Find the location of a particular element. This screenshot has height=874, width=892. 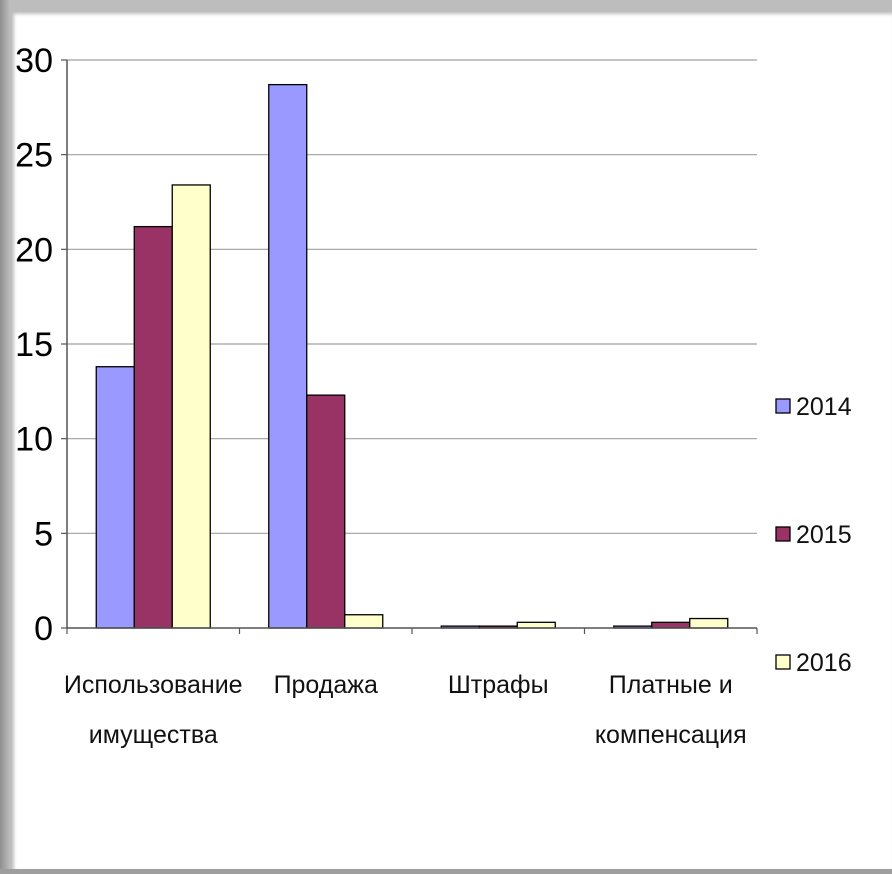

legend-label-2016: 2016 is located at coordinates (824, 663).